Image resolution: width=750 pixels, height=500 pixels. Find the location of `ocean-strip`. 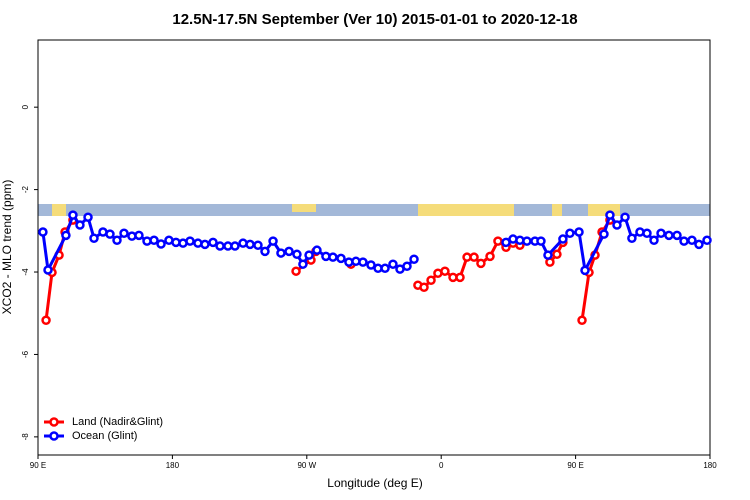

ocean-strip is located at coordinates (374, 210).